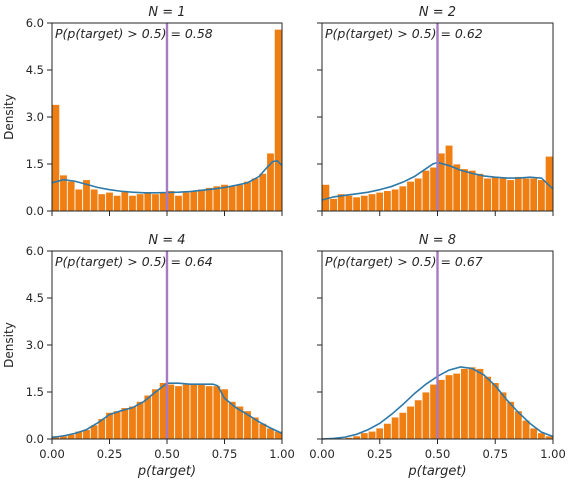 This screenshot has height=484, width=568. Describe the element at coordinates (134, 261) in the screenshot. I see `probability-annotation: P(p(target) > 0.5) = 0.64` at that location.